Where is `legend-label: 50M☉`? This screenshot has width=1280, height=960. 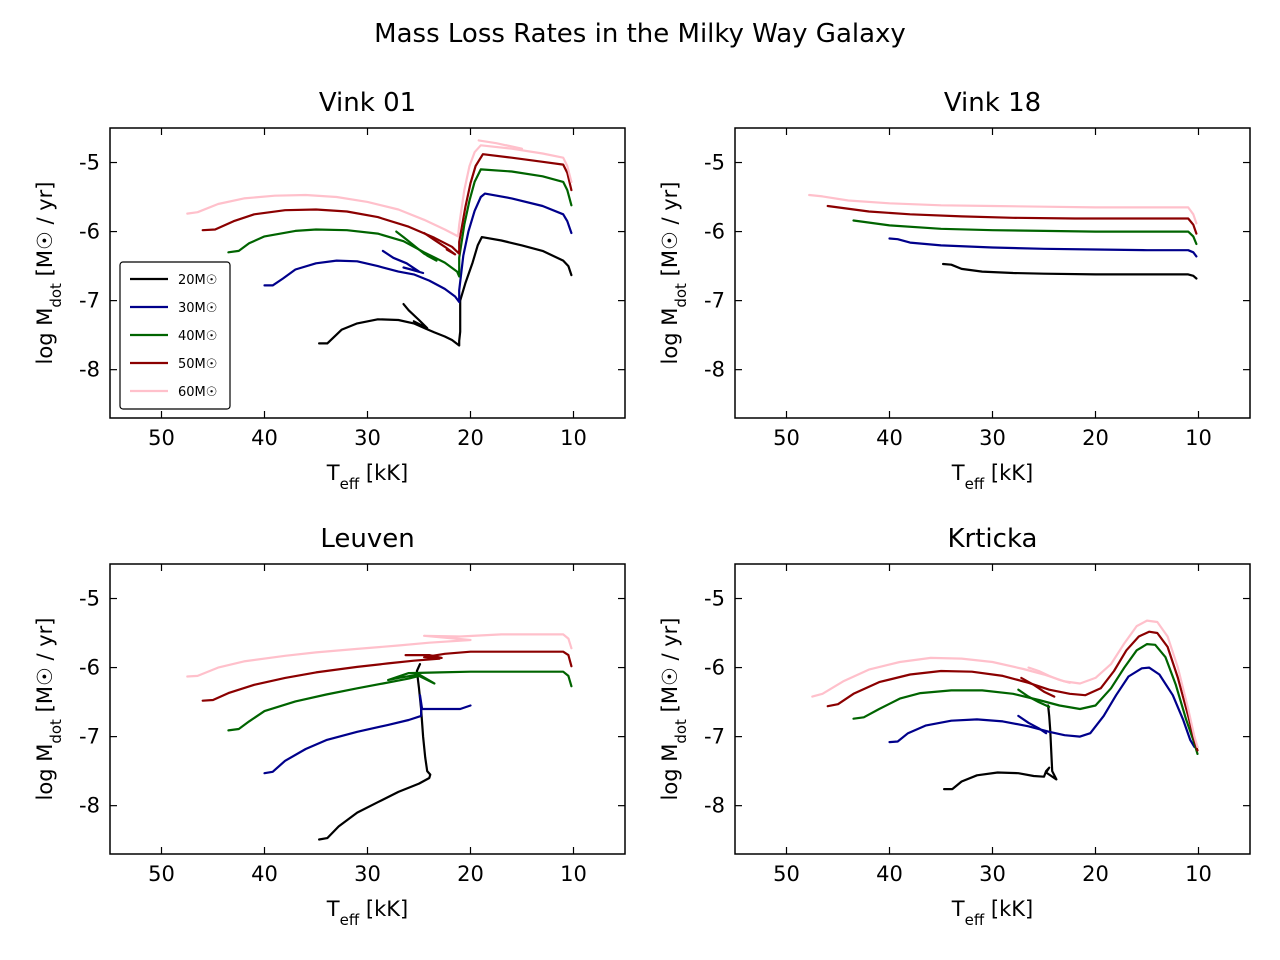 legend-label: 50M☉ is located at coordinates (197, 364).